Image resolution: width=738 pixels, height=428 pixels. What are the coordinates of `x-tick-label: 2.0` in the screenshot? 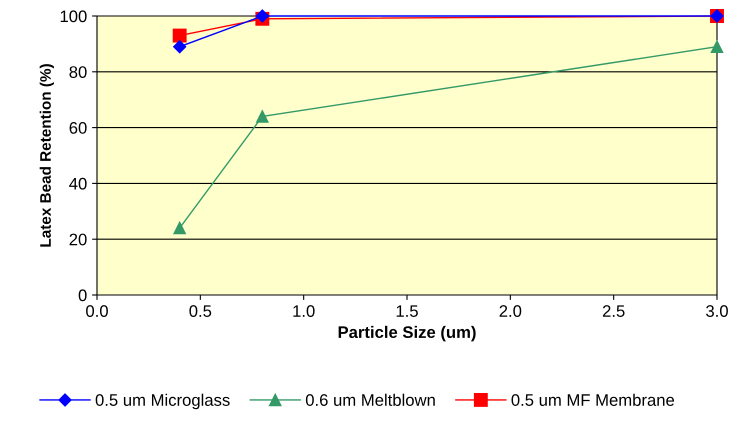 It's located at (511, 311).